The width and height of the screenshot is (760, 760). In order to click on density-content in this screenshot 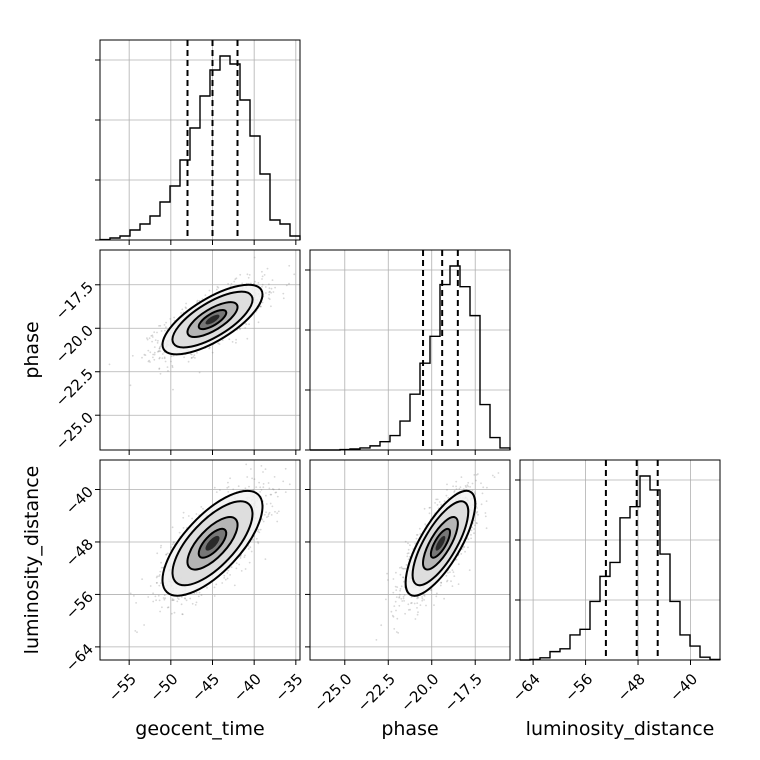, I will do `click(437, 556)`.